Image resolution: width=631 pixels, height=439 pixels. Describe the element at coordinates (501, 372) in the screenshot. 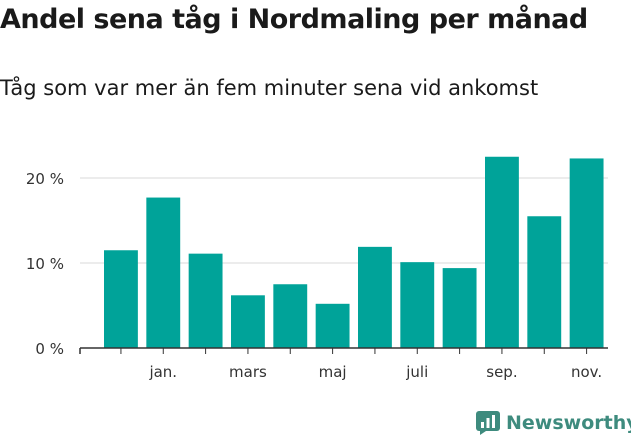

I see `x-tick-label: sep.` at that location.